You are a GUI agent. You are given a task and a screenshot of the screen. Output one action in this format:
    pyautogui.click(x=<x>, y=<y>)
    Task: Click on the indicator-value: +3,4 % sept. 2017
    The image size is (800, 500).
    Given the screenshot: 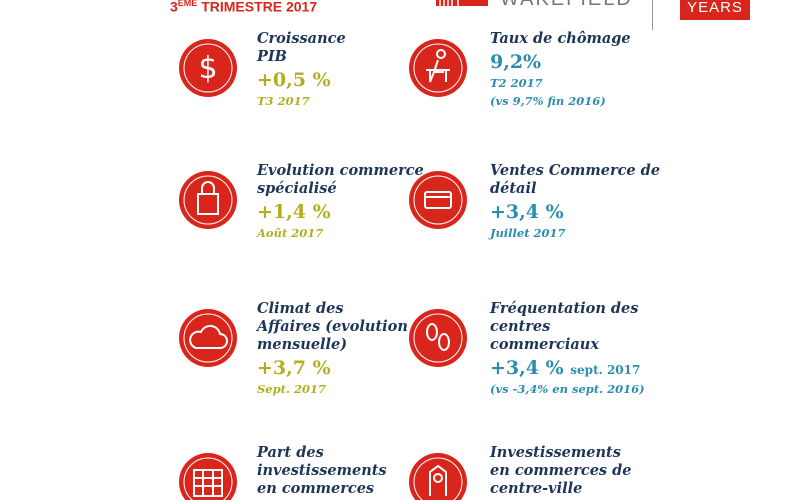 What is the action you would take?
    pyautogui.click(x=565, y=369)
    